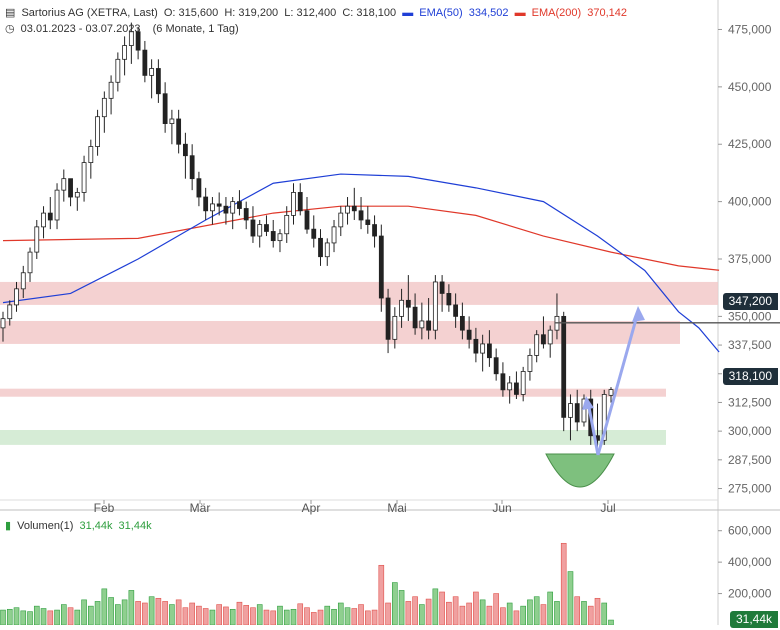 Image resolution: width=780 pixels, height=630 pixels. Describe the element at coordinates (588, 403) in the screenshot. I see `small-arrowhead` at that location.